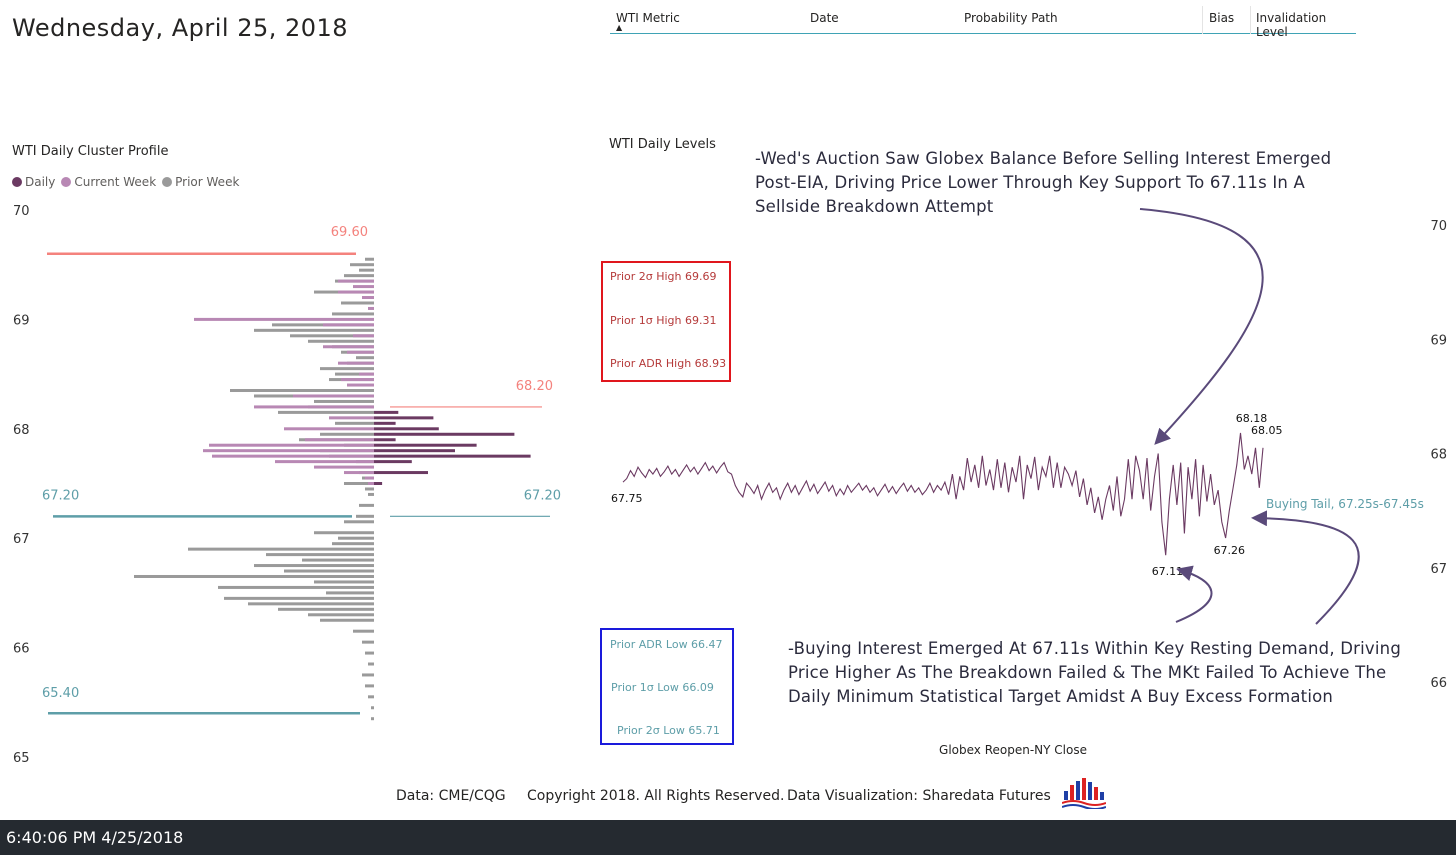 The height and width of the screenshot is (855, 1456). Describe the element at coordinates (824, 18) in the screenshot. I see `column-header-date: Date` at that location.